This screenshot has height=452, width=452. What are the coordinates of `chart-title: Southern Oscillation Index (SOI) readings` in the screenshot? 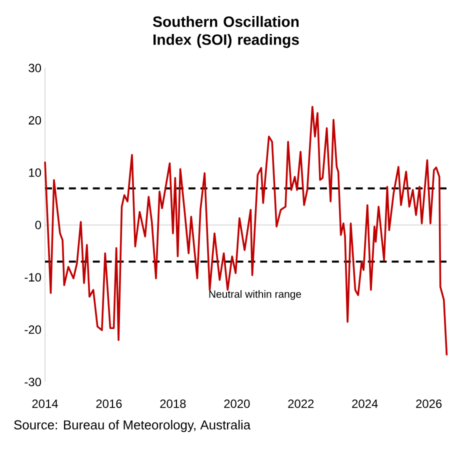 It's located at (225, 32).